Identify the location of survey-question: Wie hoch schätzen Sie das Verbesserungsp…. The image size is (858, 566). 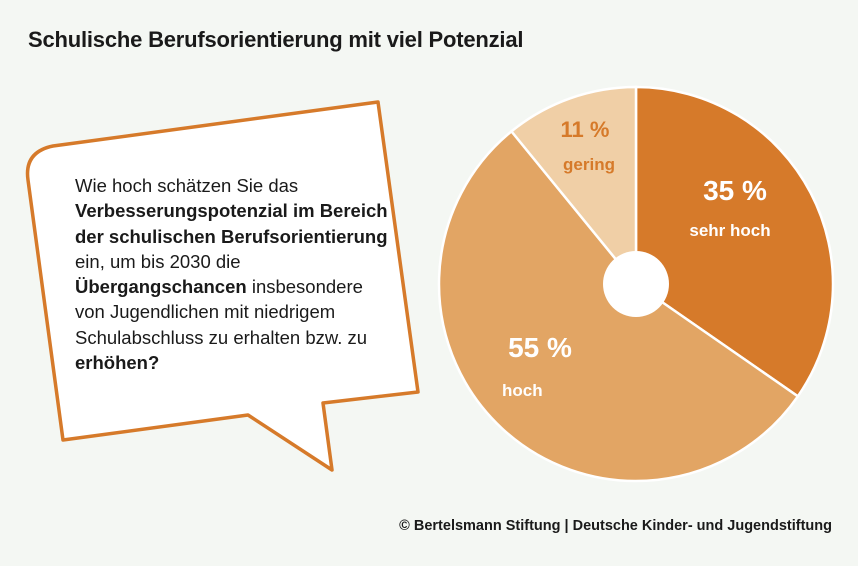
(235, 274).